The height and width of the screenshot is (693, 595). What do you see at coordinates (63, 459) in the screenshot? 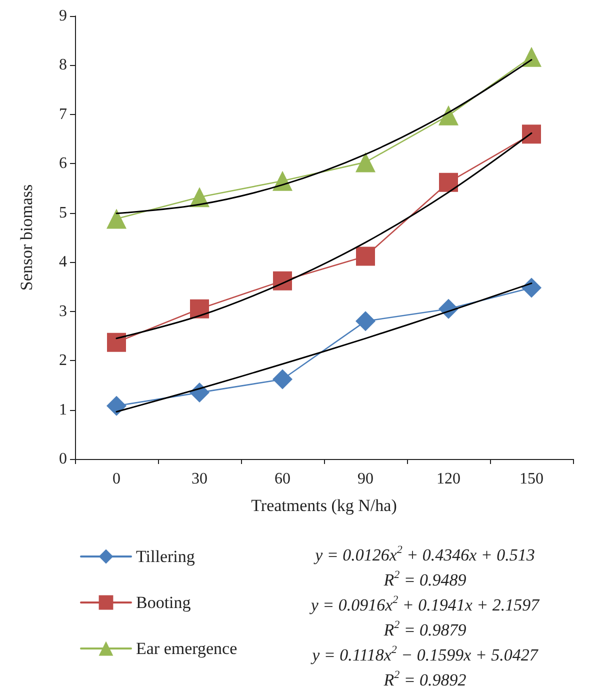
I see `y-tick-label: 0` at bounding box center [63, 459].